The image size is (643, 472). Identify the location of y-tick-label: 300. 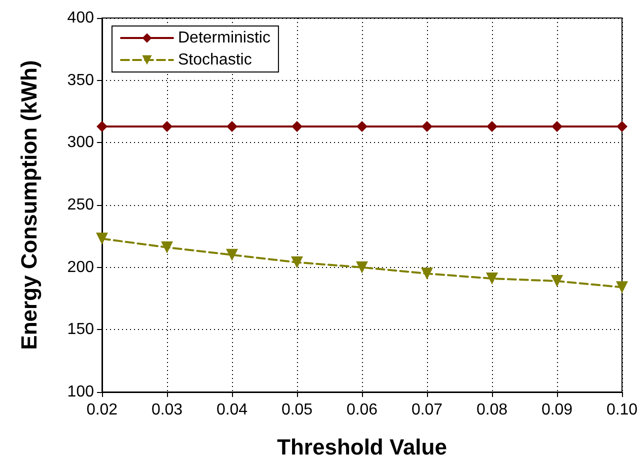
(80, 143).